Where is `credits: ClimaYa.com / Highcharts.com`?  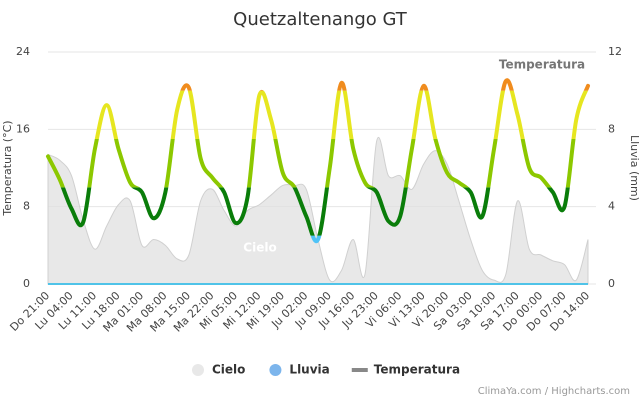 credits: ClimaYa.com / Highcharts.com is located at coordinates (554, 391).